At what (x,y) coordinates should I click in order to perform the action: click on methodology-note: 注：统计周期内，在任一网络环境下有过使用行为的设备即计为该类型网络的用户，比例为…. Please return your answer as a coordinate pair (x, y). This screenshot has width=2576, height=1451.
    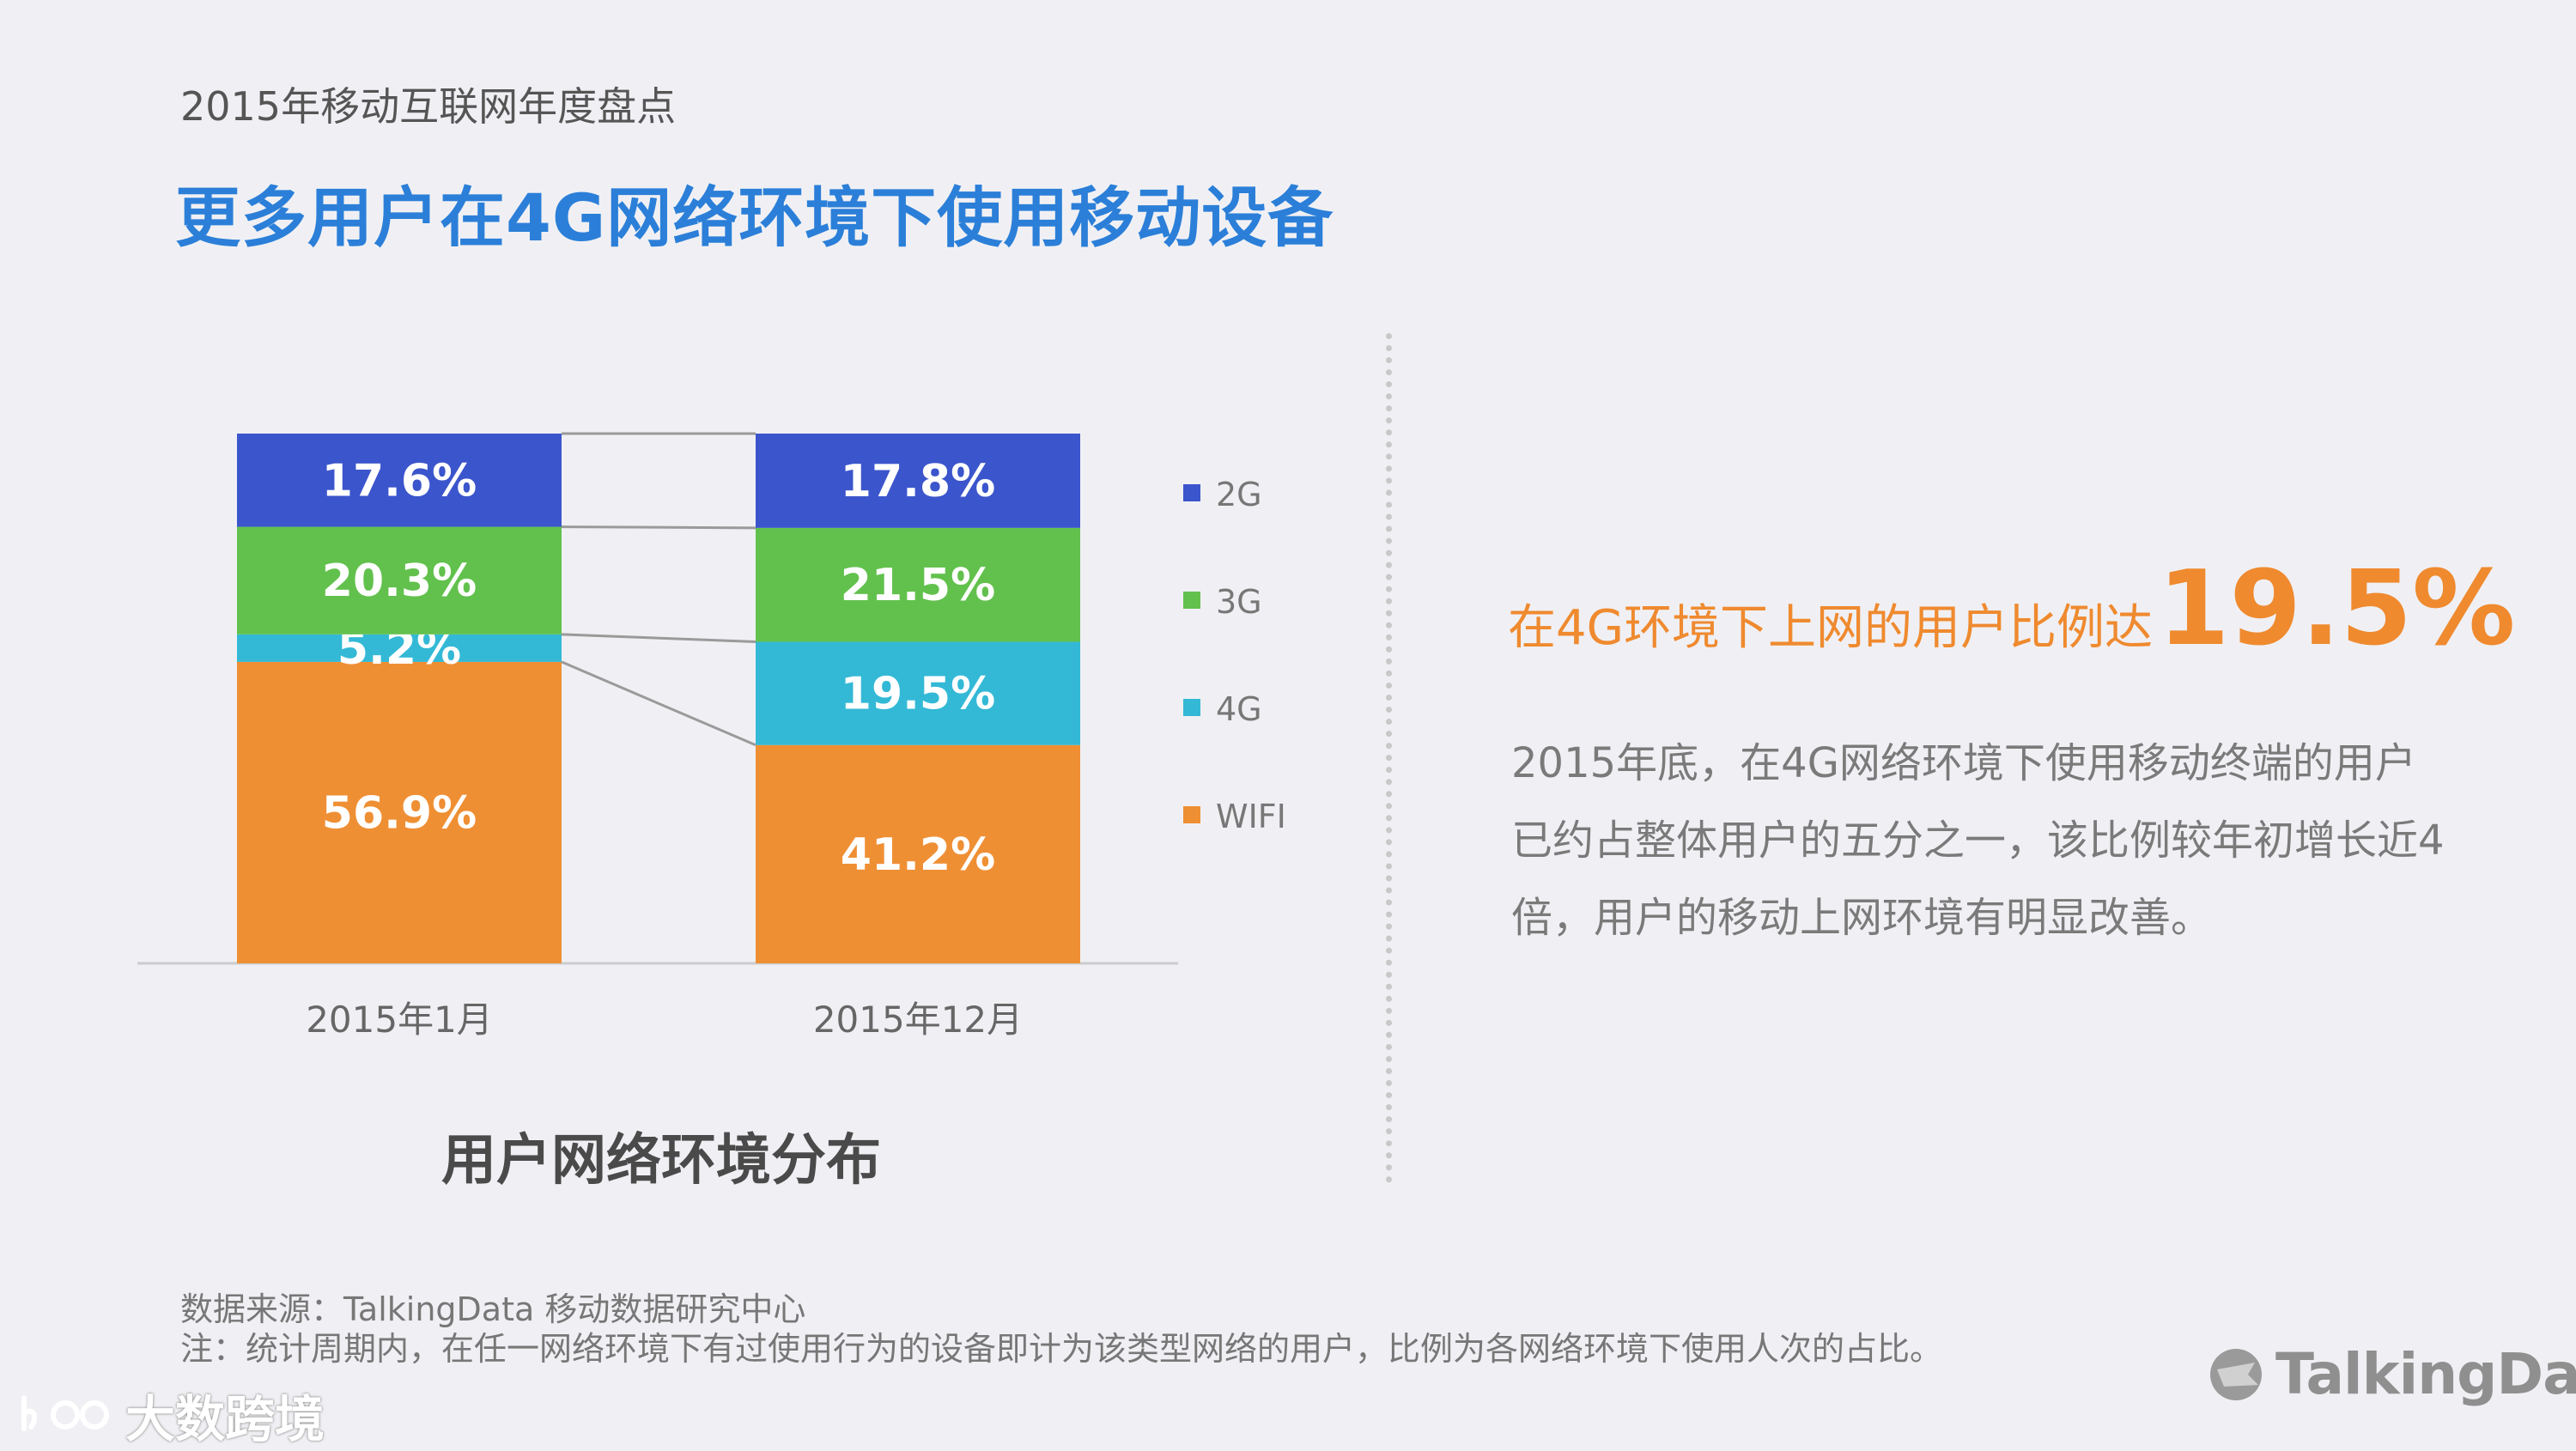
    Looking at the image, I should click on (1061, 1349).